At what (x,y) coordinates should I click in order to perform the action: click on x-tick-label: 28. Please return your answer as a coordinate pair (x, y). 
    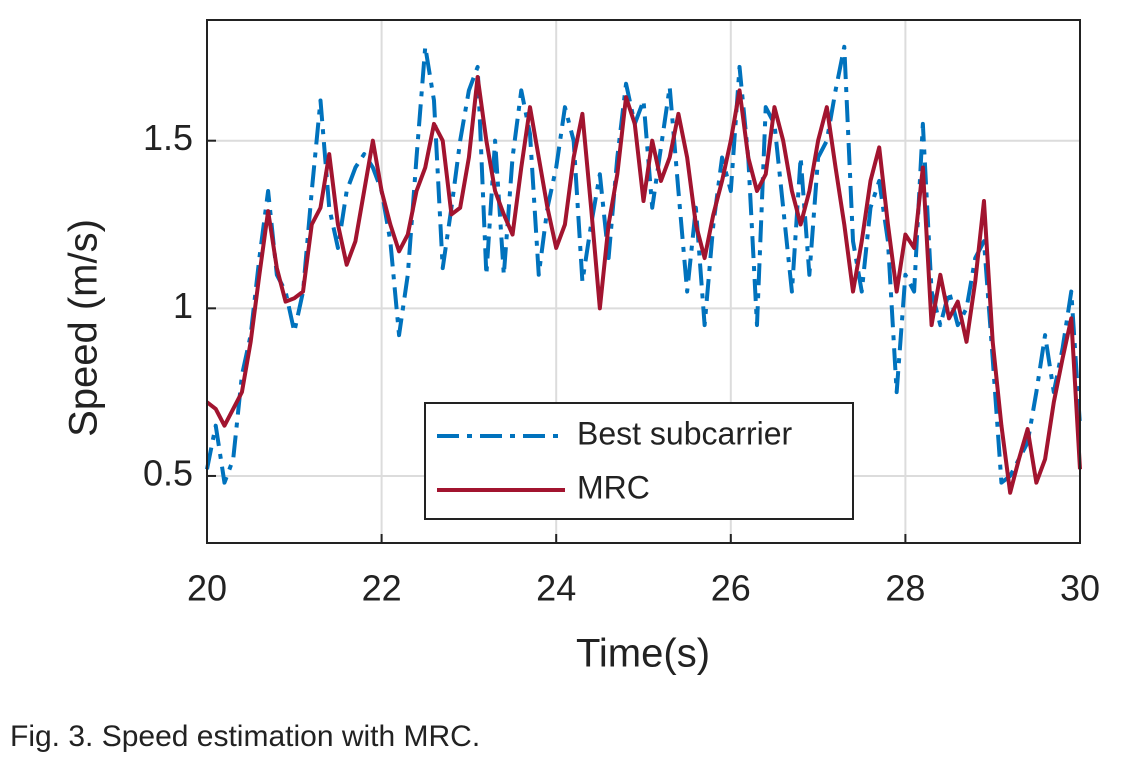
    Looking at the image, I should click on (905, 588).